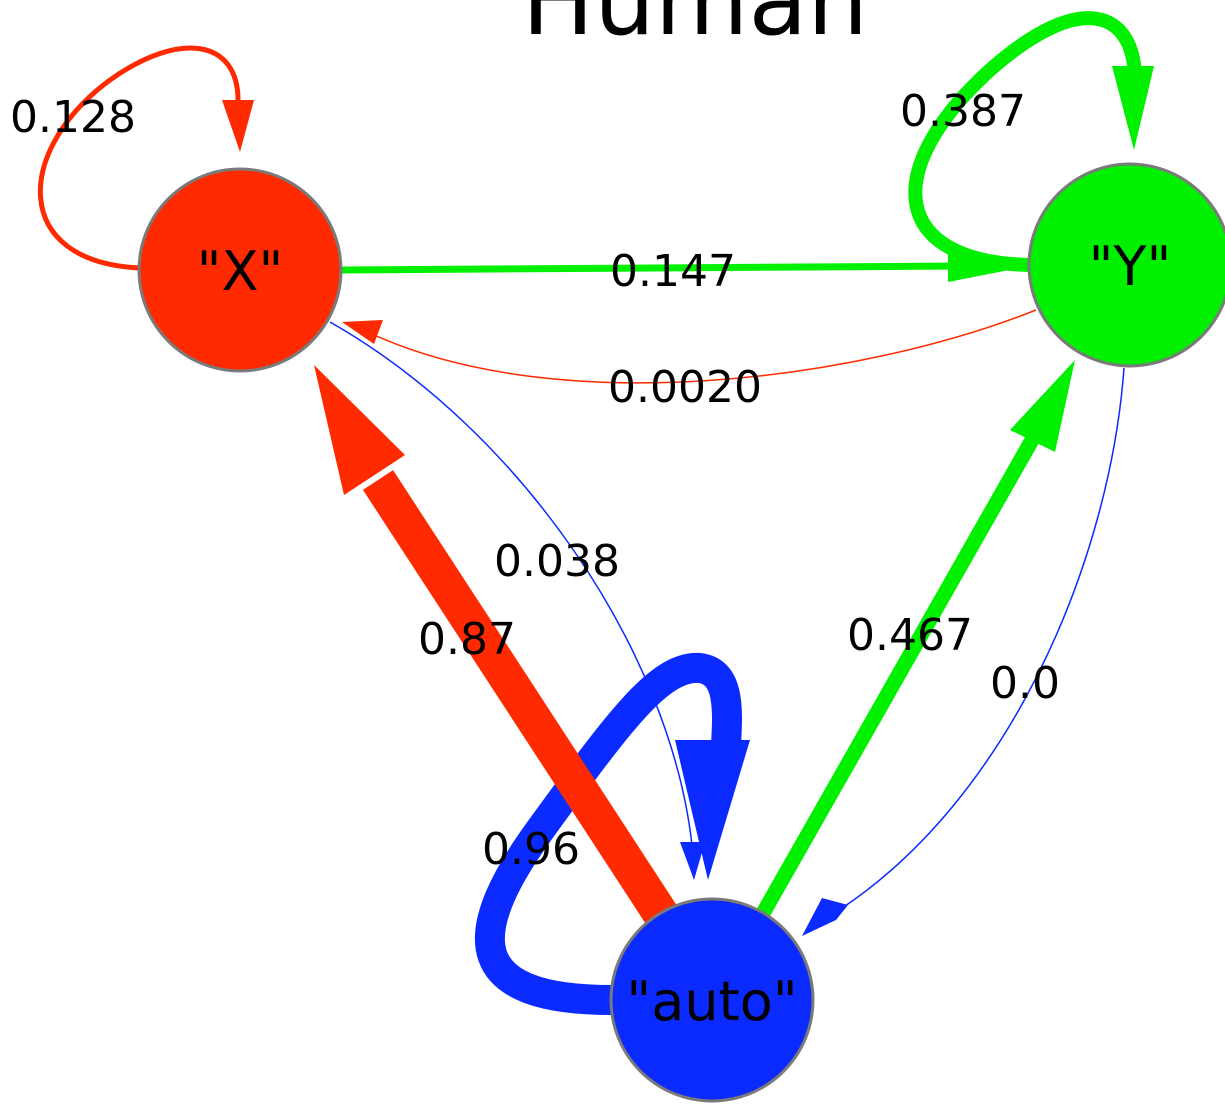 The width and height of the screenshot is (1225, 1104). I want to click on edge-y-to-auto, so click(963, 651).